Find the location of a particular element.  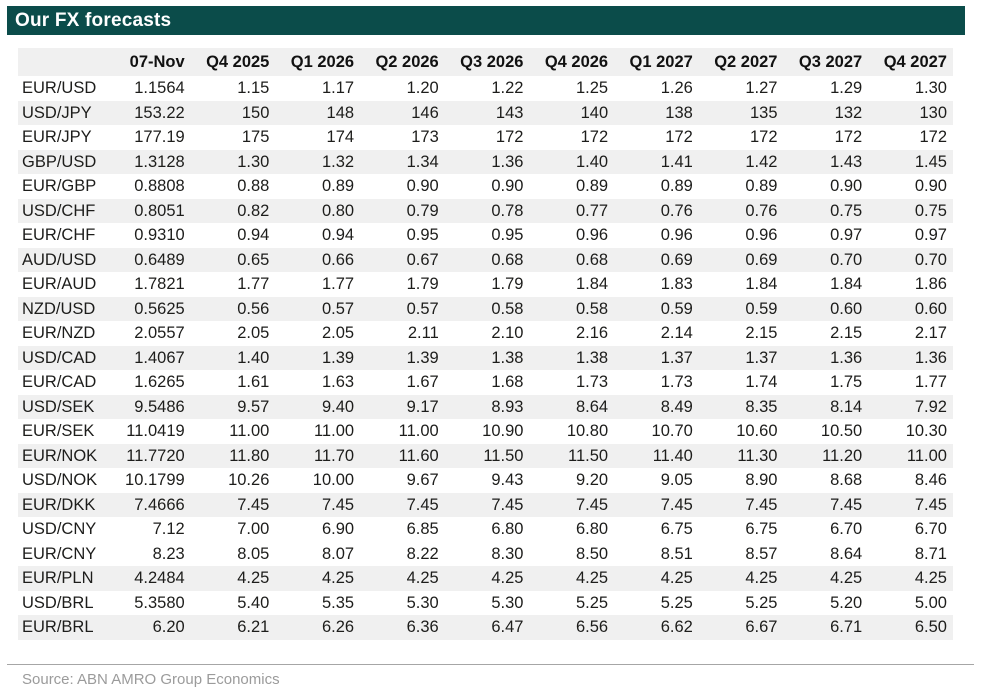

forecast-value-cell: 0.9310 is located at coordinates (159, 235).